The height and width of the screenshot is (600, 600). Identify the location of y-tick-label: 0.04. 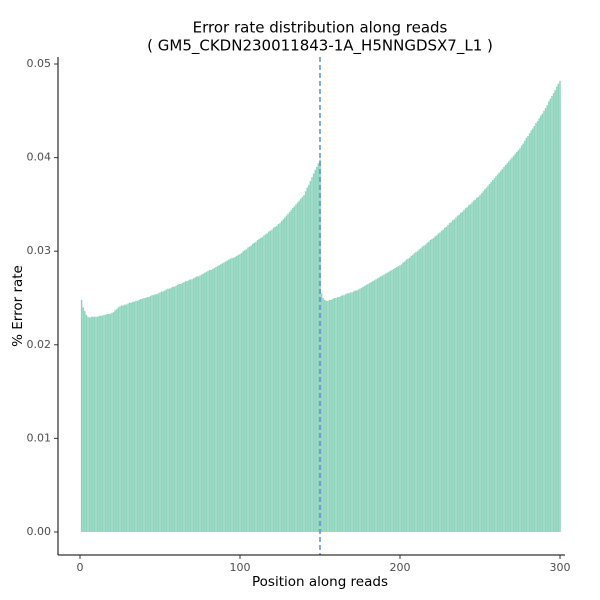
(39, 157).